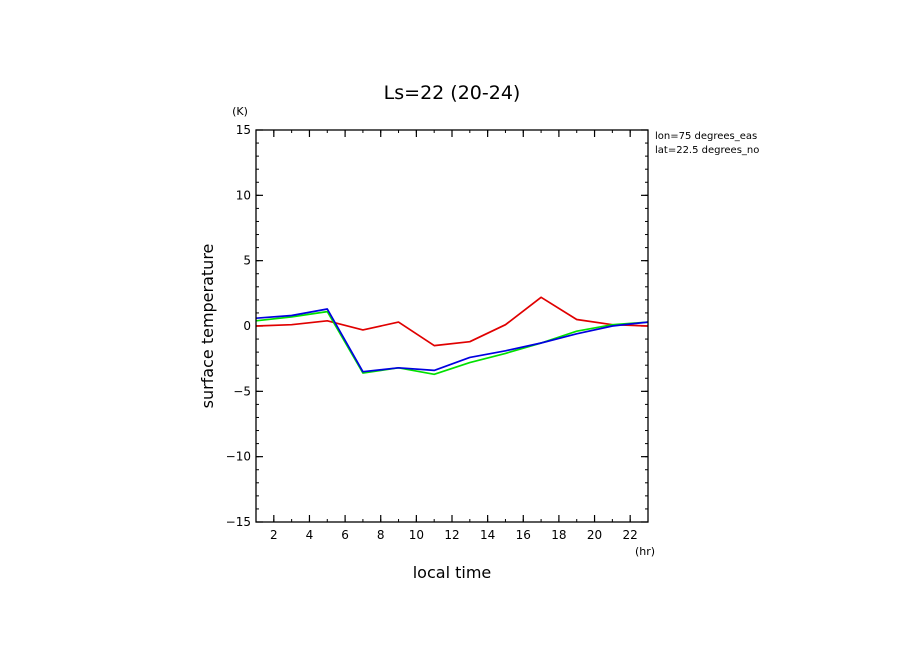 This screenshot has width=904, height=654. I want to click on x-unit-label: (hr), so click(645, 551).